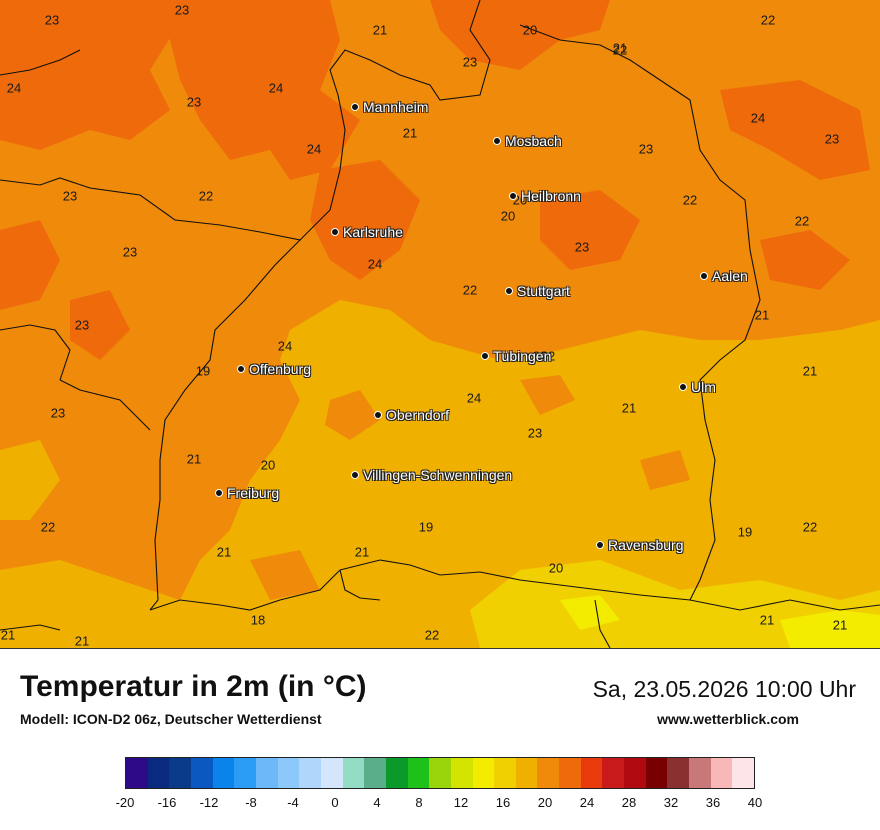 This screenshot has width=880, height=830. I want to click on city-name: Offenburg, so click(280, 369).